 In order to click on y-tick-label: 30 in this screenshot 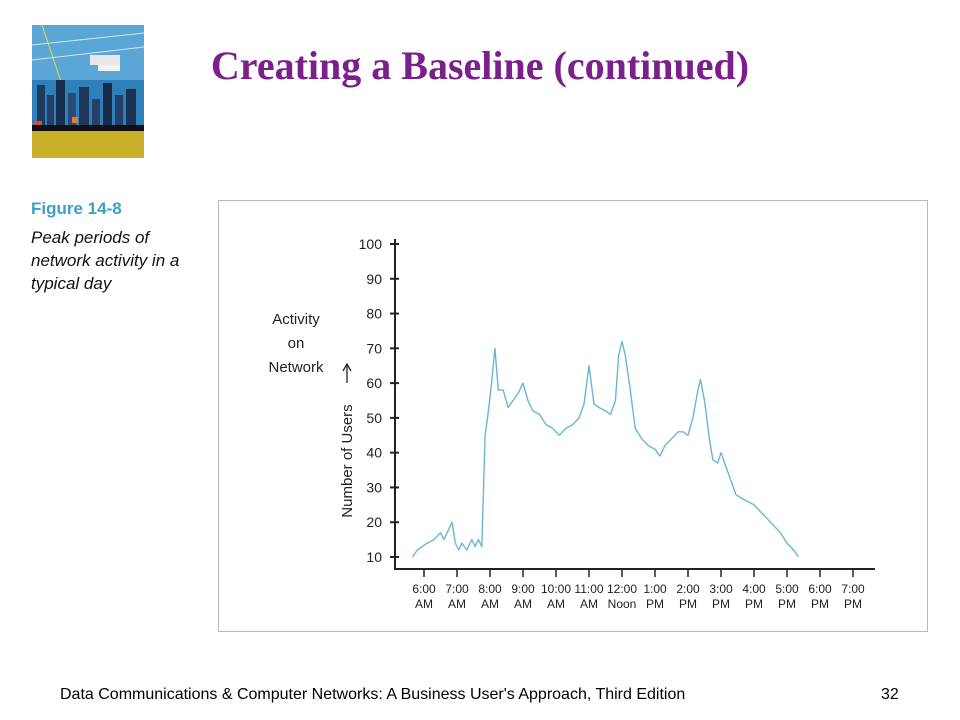, I will do `click(374, 487)`.